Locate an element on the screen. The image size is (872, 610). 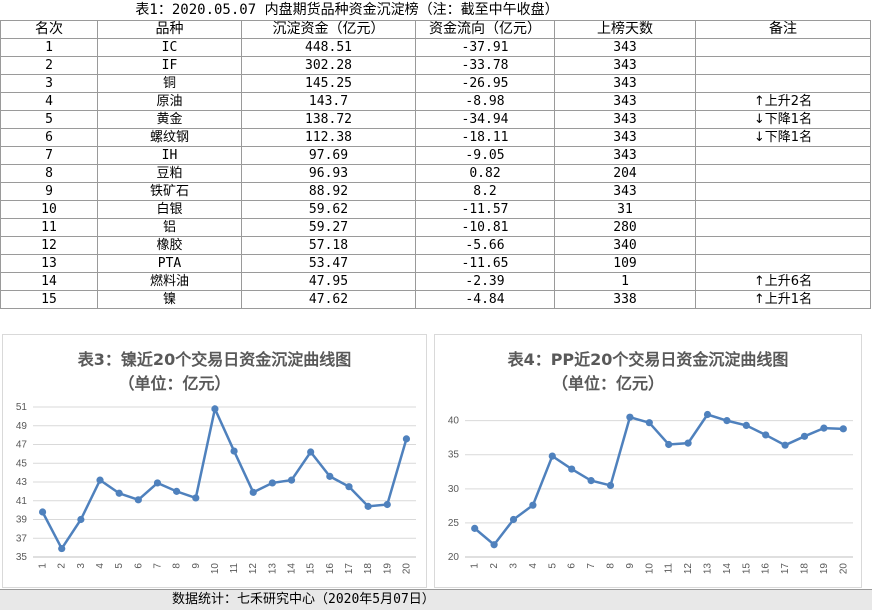
cell-note: ↑上升2名 is located at coordinates (783, 101).